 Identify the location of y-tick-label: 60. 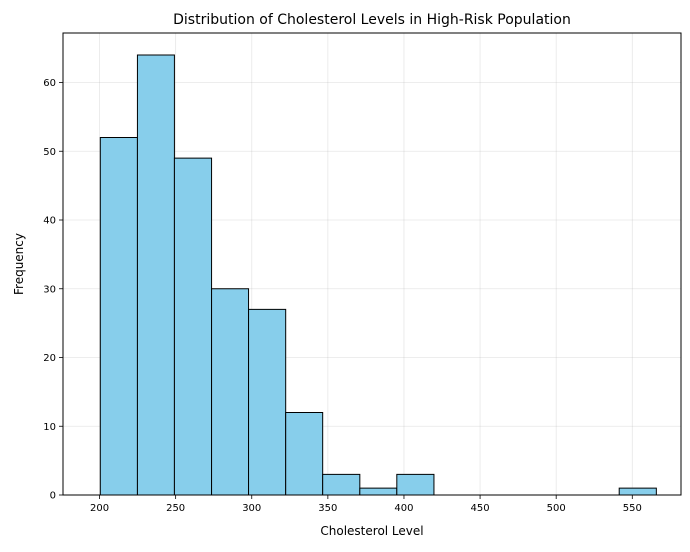
(49, 83).